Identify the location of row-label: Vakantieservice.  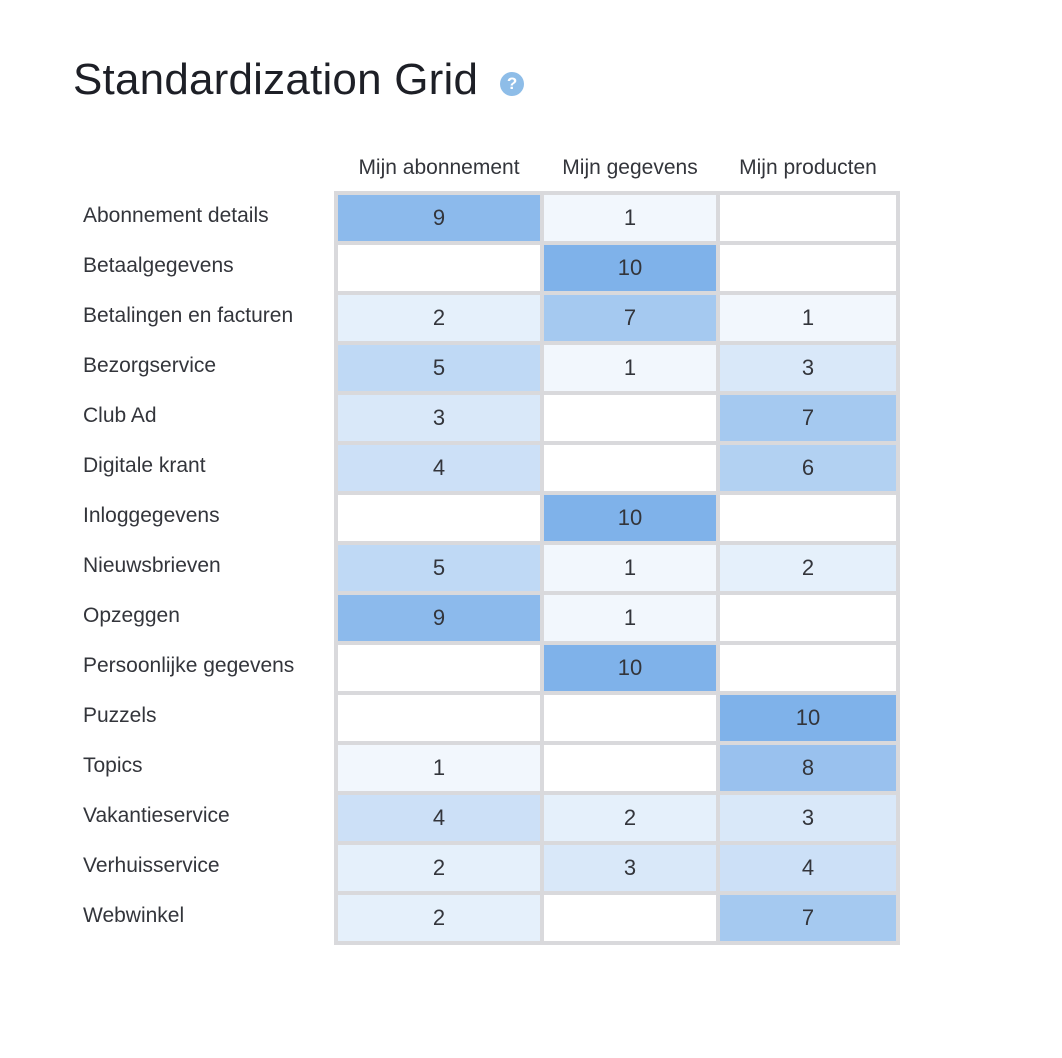
(156, 815).